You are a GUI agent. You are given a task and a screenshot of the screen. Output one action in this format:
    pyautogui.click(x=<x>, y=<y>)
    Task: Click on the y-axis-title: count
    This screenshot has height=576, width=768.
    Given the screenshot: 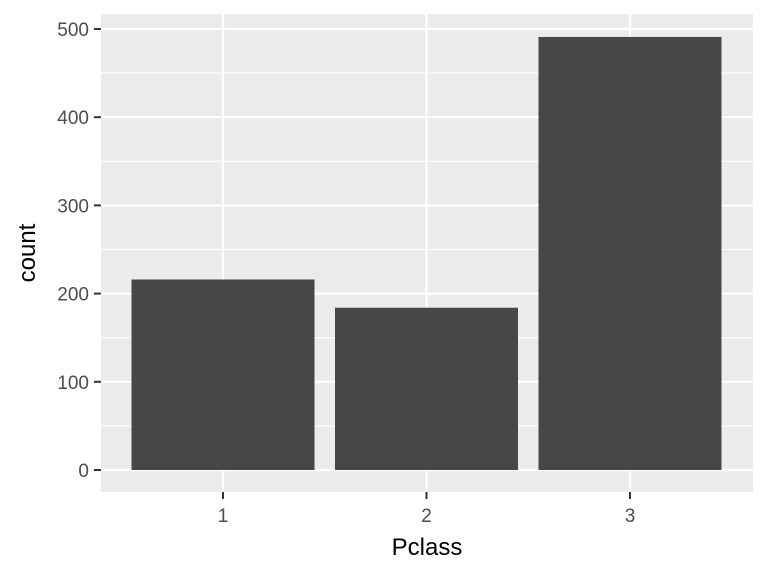 What is the action you would take?
    pyautogui.click(x=27, y=252)
    